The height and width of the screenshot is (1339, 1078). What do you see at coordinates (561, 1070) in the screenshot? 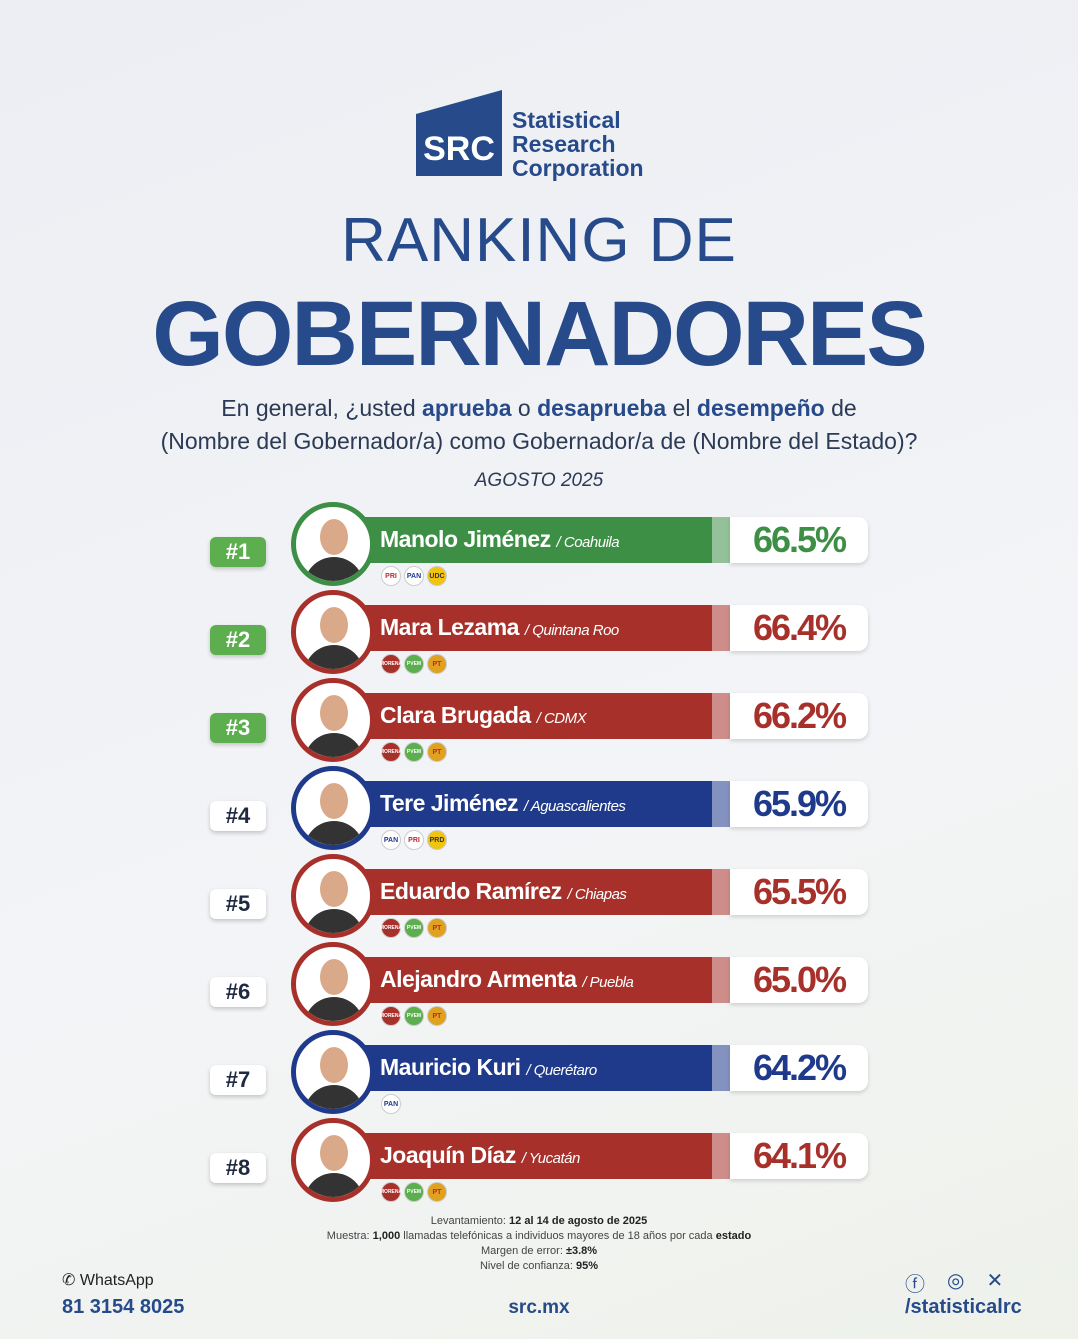
I see `governor-state: / Querétaro` at bounding box center [561, 1070].